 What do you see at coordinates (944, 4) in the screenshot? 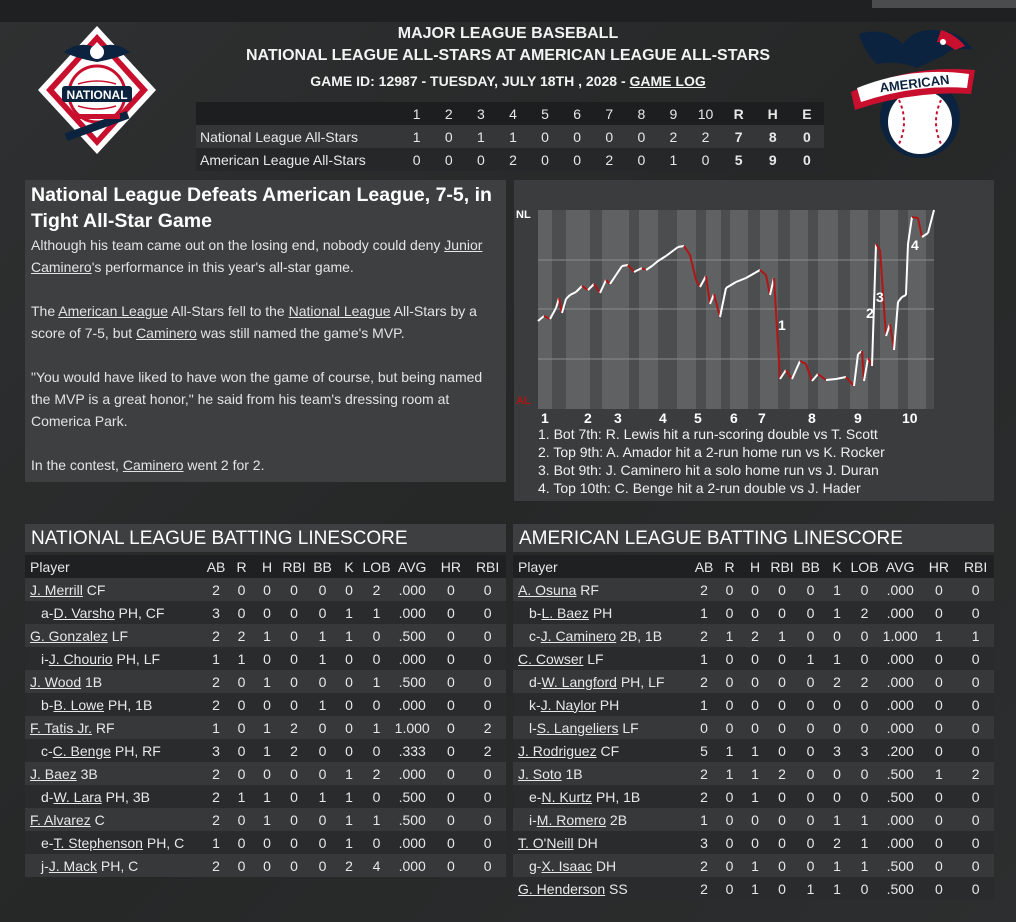
I see `top-tab` at bounding box center [944, 4].